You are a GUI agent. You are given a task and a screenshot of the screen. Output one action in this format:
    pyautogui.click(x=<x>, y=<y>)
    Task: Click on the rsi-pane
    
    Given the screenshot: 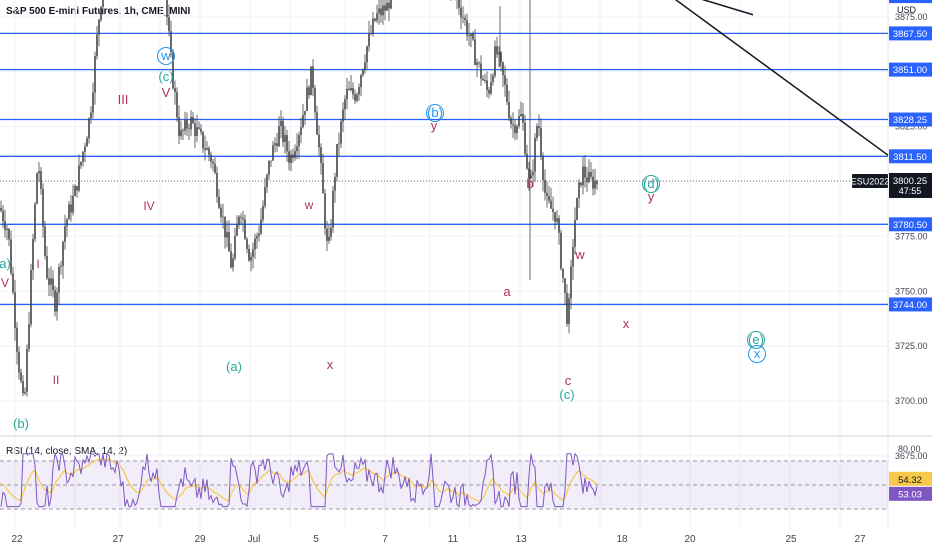 What is the action you would take?
    pyautogui.click(x=299, y=479)
    